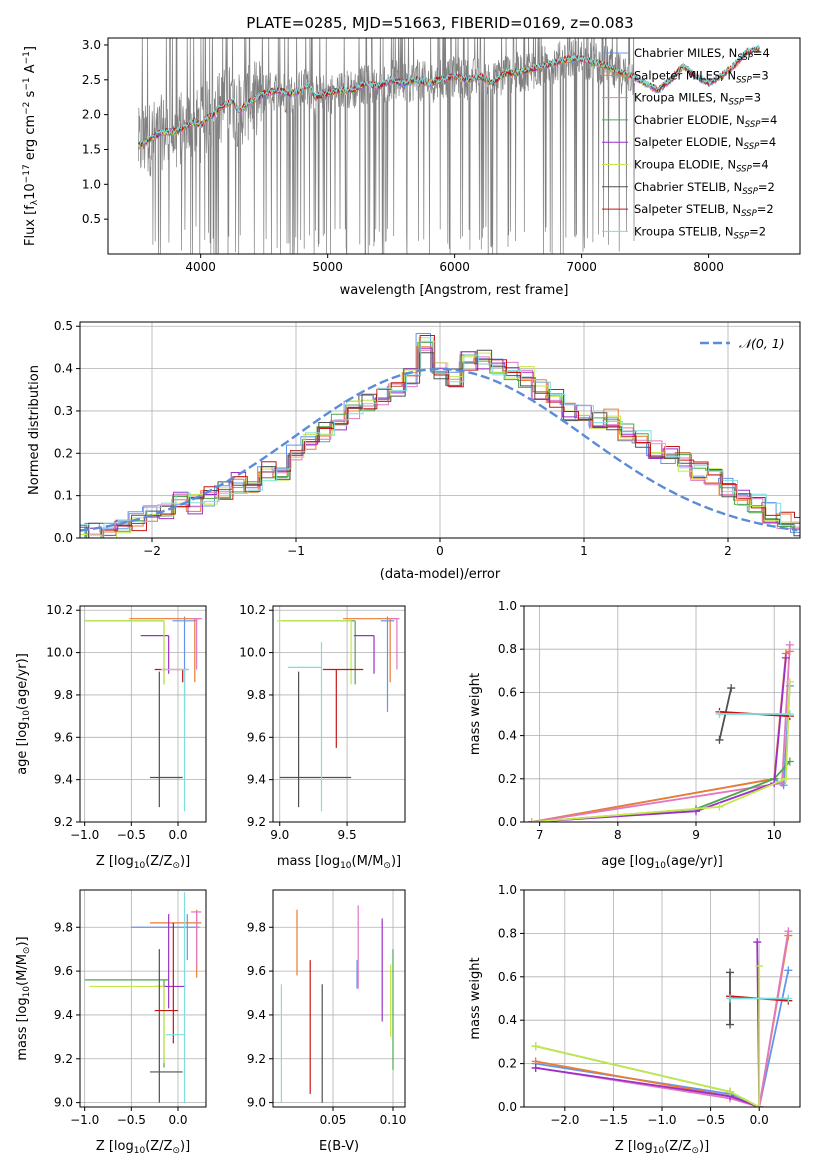 The image size is (819, 1170). What do you see at coordinates (185, 1146) in the screenshot?
I see `axis-label-part: )]` at bounding box center [185, 1146].